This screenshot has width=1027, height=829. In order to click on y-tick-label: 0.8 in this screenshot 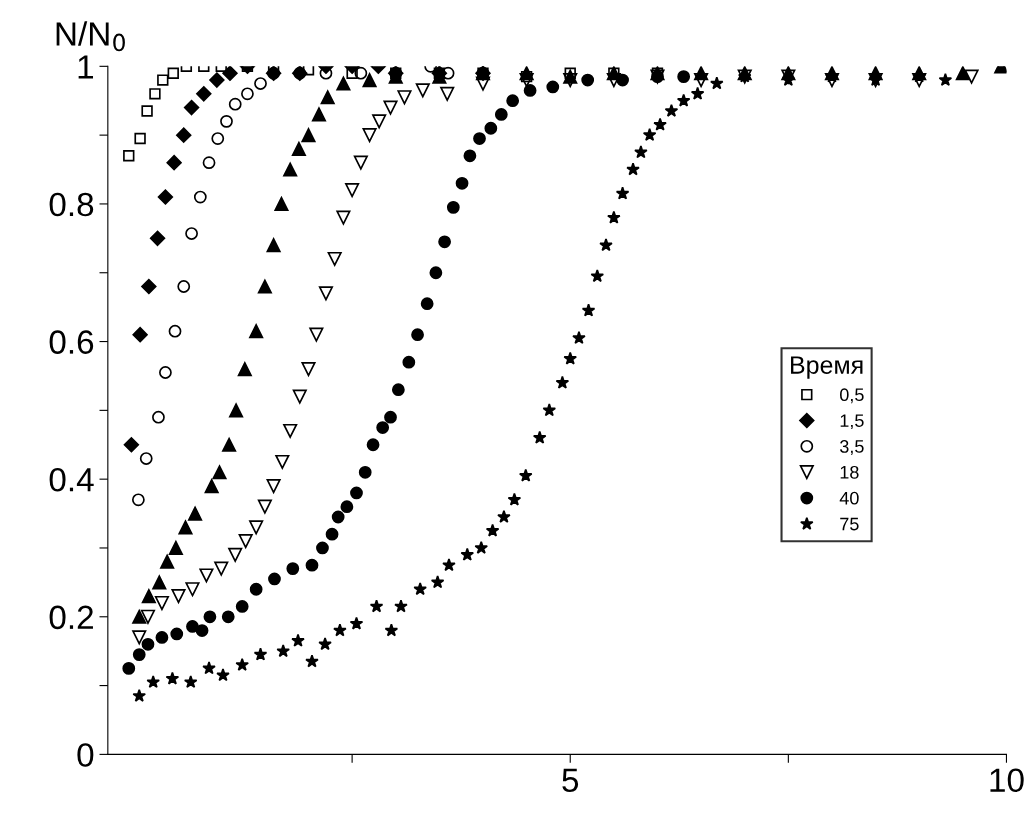, I will do `click(71, 204)`.